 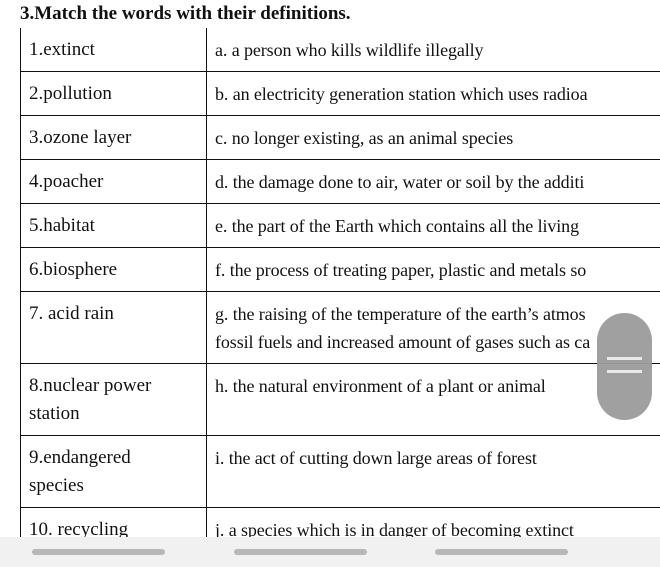 What do you see at coordinates (113, 327) in the screenshot?
I see `word-cell: 7. acid rain` at bounding box center [113, 327].